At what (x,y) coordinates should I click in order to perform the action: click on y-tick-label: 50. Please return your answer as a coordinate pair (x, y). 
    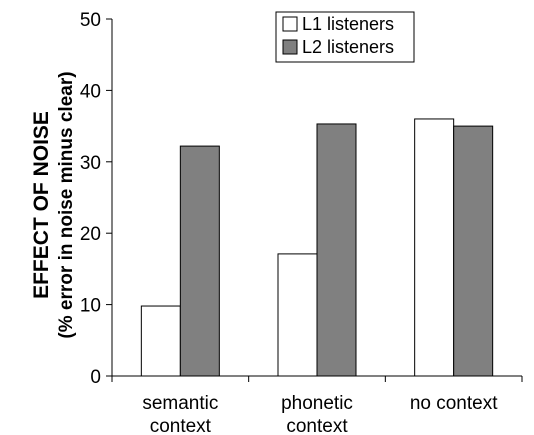
    Looking at the image, I should click on (90, 20).